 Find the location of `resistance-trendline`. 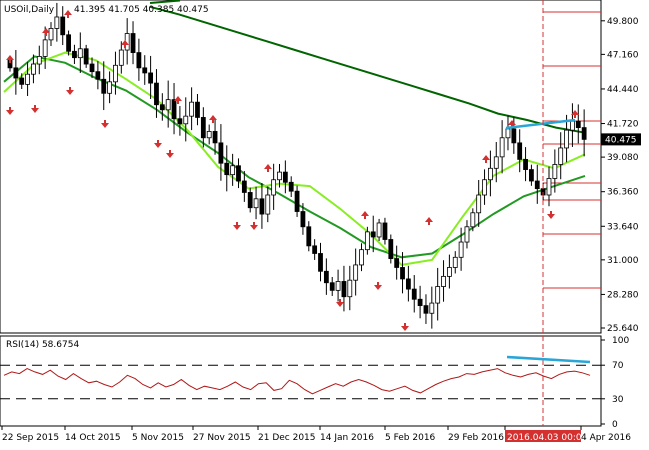

resistance-trendline is located at coordinates (540, 124).